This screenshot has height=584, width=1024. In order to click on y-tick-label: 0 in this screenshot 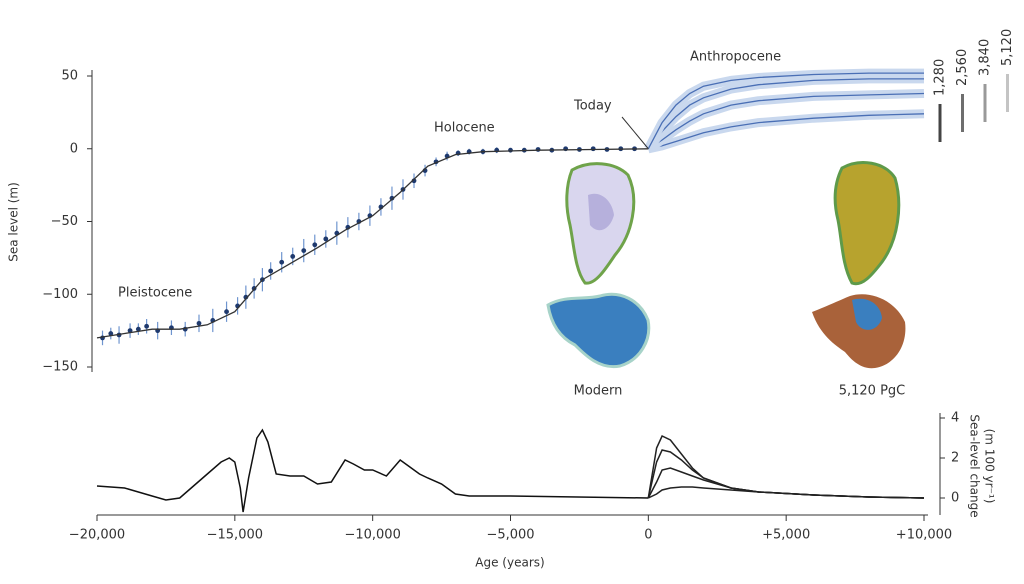, I will do `click(74, 148)`.